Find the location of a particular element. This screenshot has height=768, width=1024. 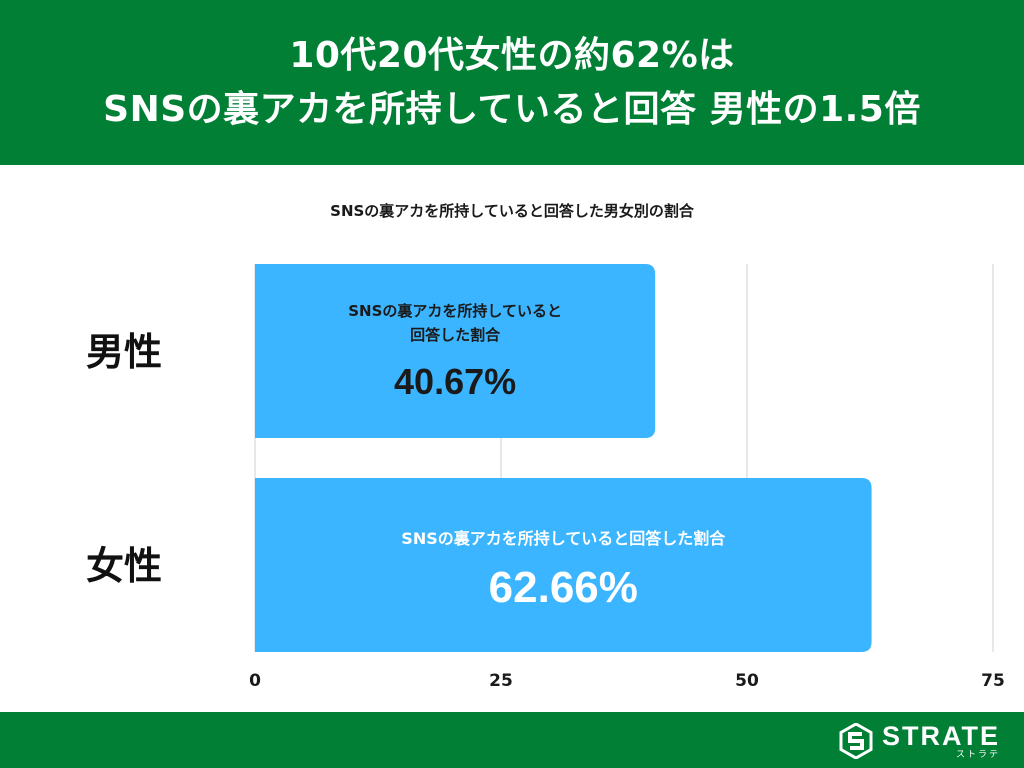

headline-line-1: 10代20代女性の約62%は is located at coordinates (512, 55).